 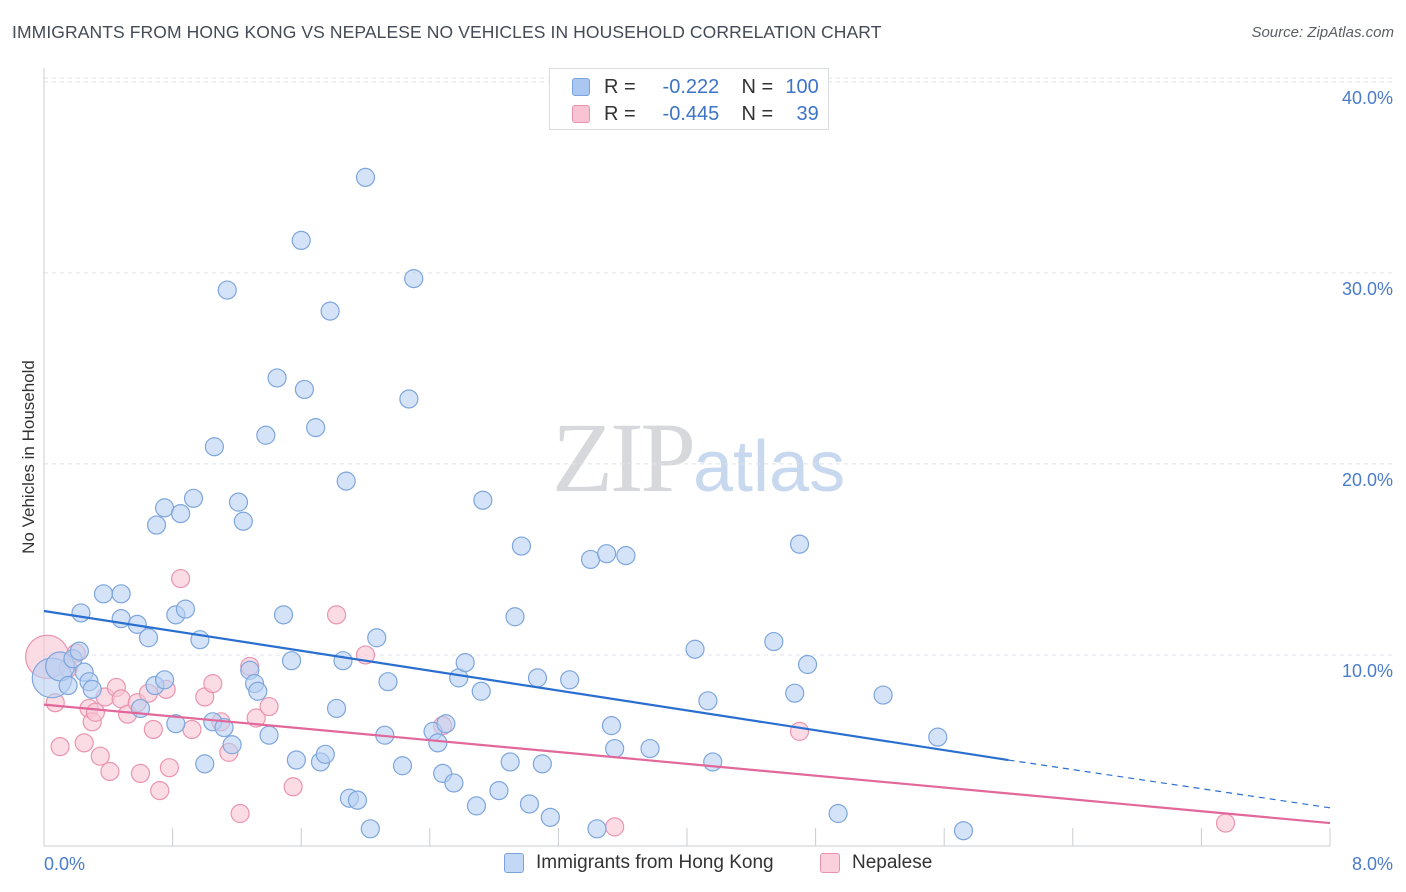 I want to click on legend-row-nepalese: R = -0.445 N = 39, so click(x=695, y=114).